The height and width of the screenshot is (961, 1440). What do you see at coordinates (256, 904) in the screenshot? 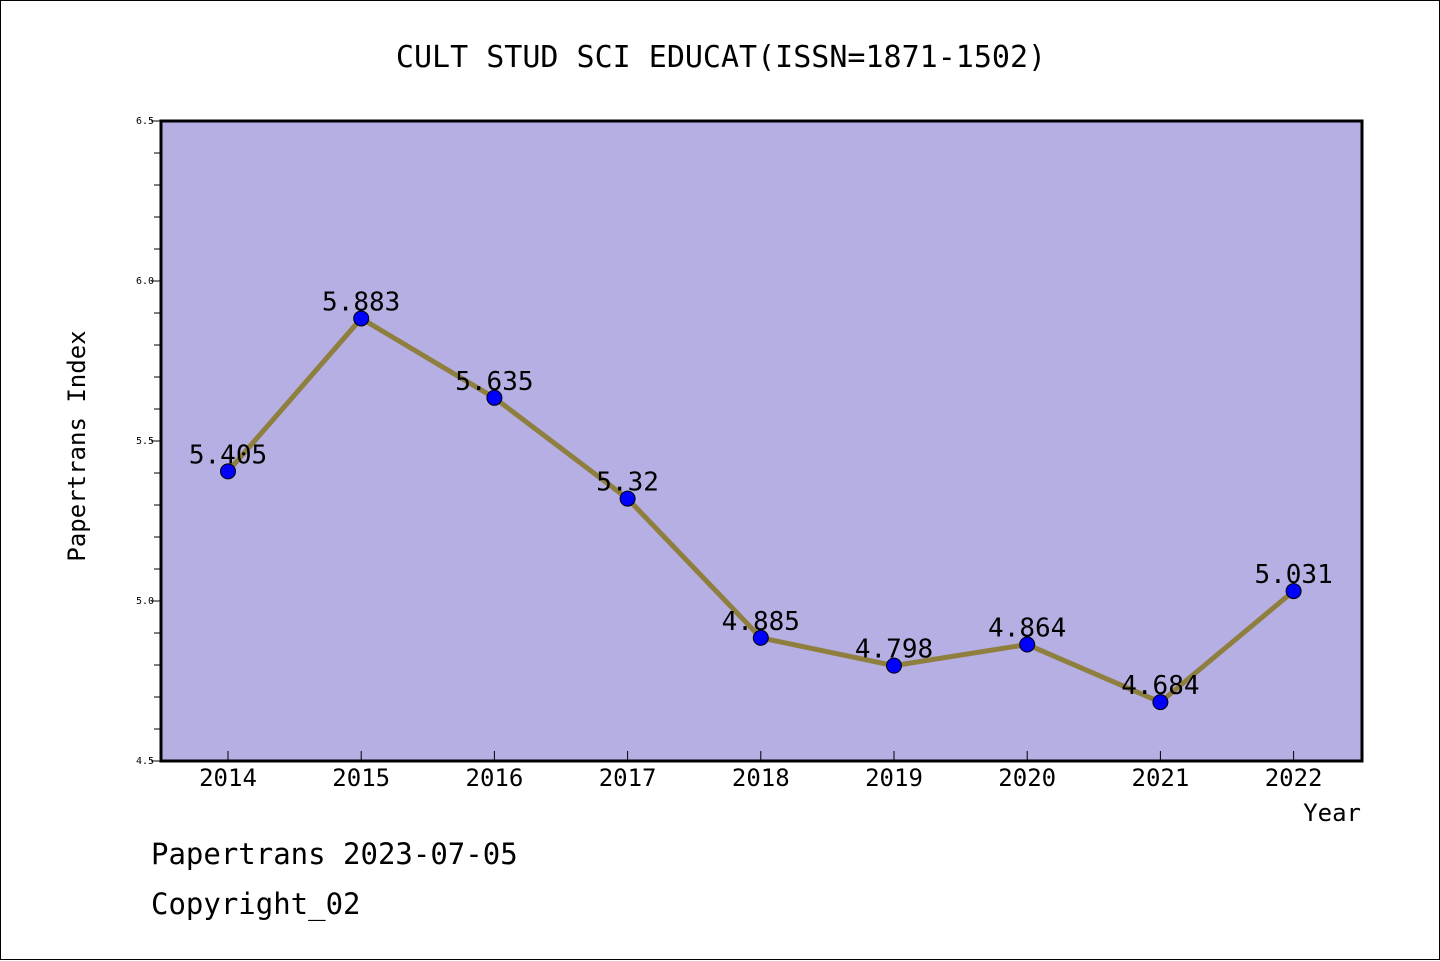
I see `footer-copyright-text: Copyright_02` at bounding box center [256, 904].